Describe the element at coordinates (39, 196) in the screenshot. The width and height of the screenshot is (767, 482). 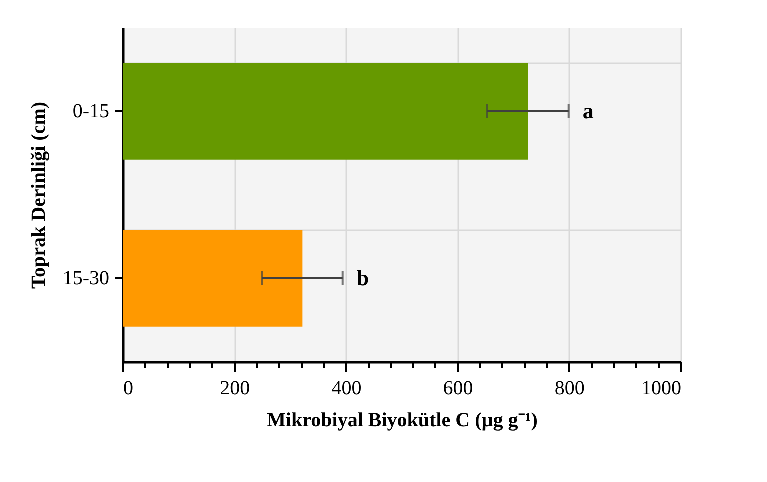
I see `y-axis-title: Toprak Derinliği (cm)` at that location.